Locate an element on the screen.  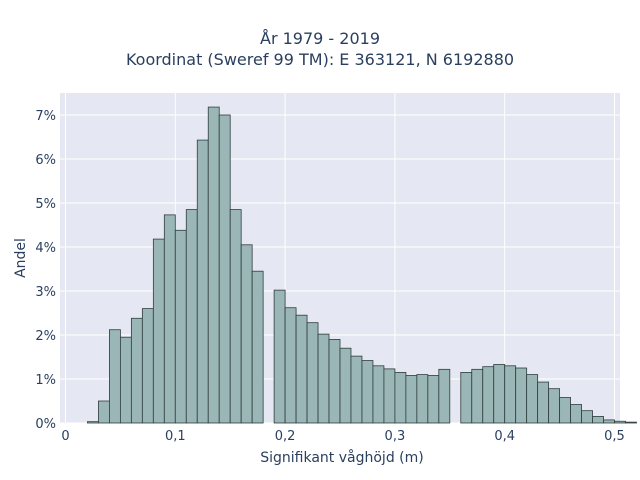
y-tick-label: 2% is located at coordinates (45, 336).